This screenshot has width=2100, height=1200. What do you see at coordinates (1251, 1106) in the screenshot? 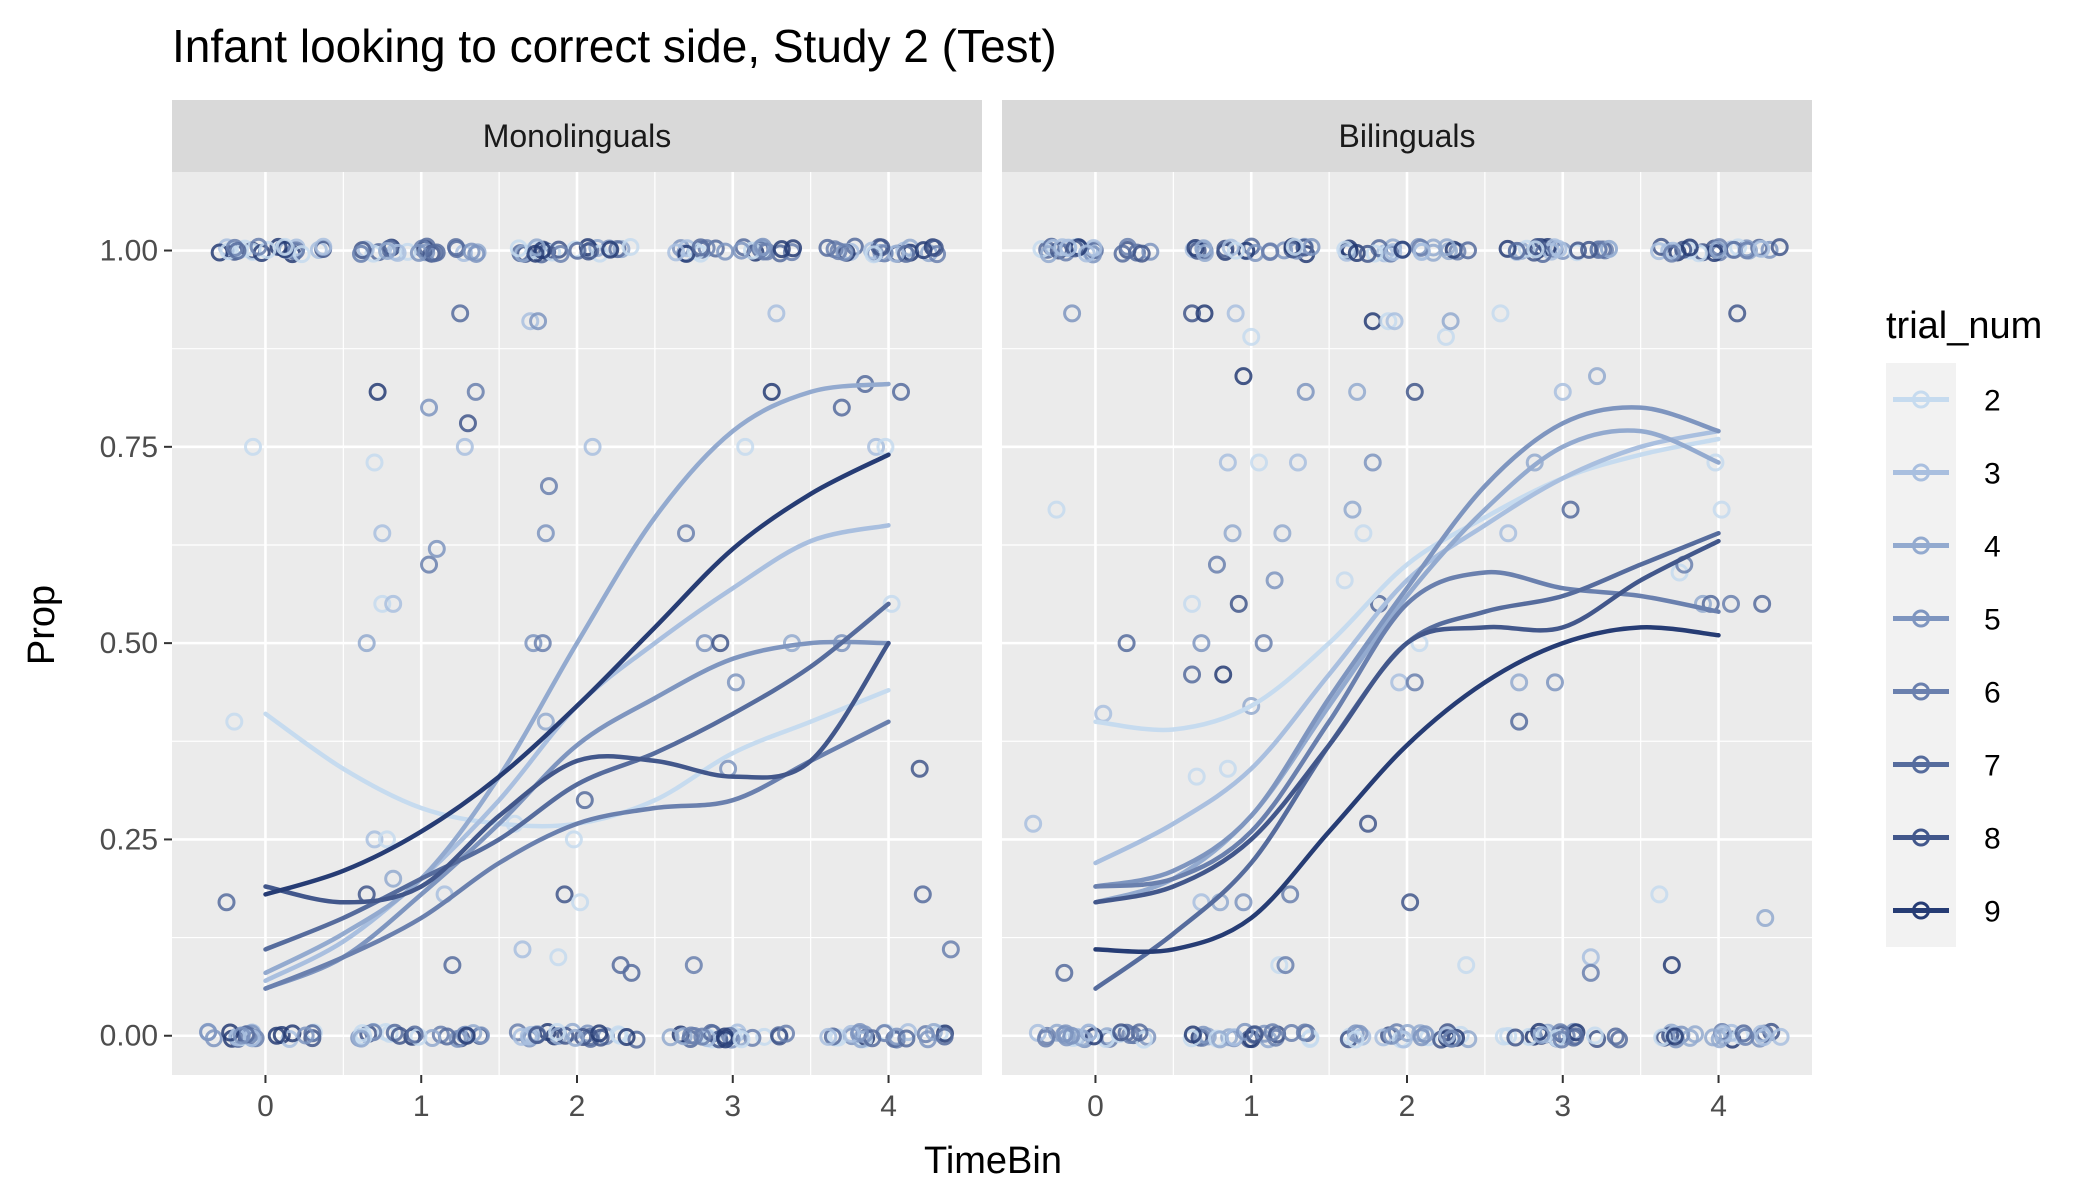
I see `x-tick-label: 1` at bounding box center [1251, 1106].